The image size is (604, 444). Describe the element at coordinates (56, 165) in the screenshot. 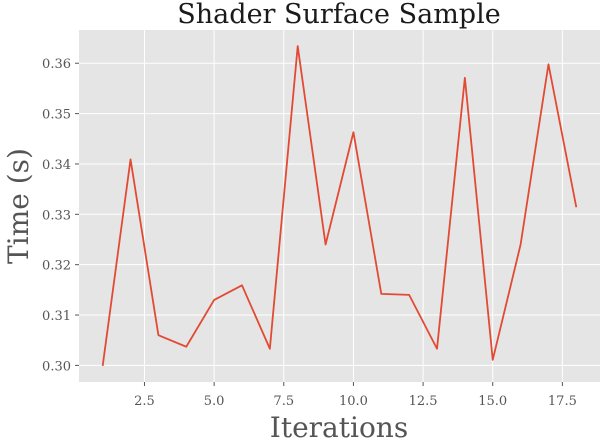

I see `y-tick-label: 0.34` at that location.